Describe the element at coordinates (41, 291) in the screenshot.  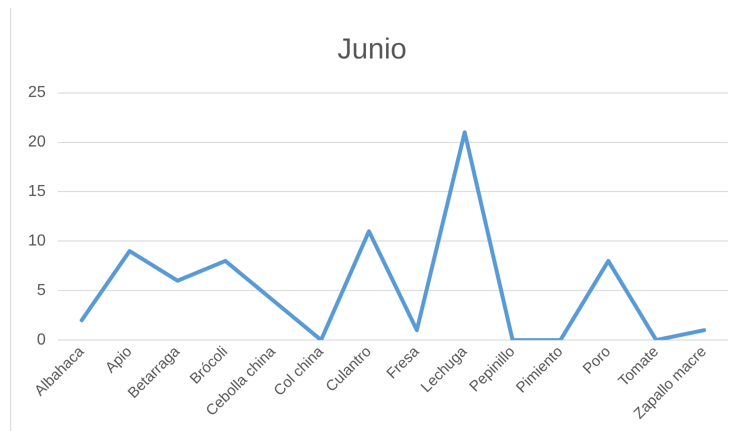
I see `y-tick-label: 5` at that location.